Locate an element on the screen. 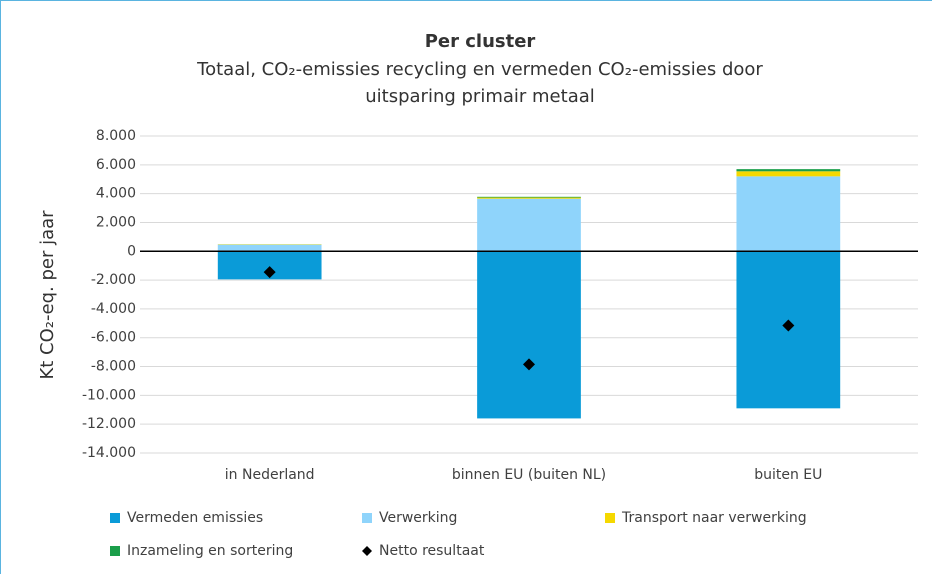 The height and width of the screenshot is (574, 932). x-tick-label: buiten EU is located at coordinates (788, 475).